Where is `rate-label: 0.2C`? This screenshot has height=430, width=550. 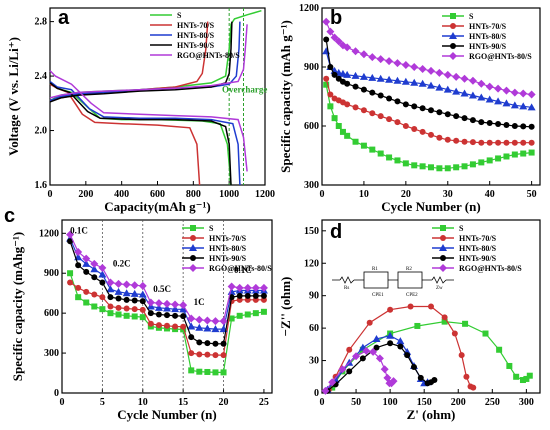
rate-label: 0.2C is located at coordinates (122, 264).